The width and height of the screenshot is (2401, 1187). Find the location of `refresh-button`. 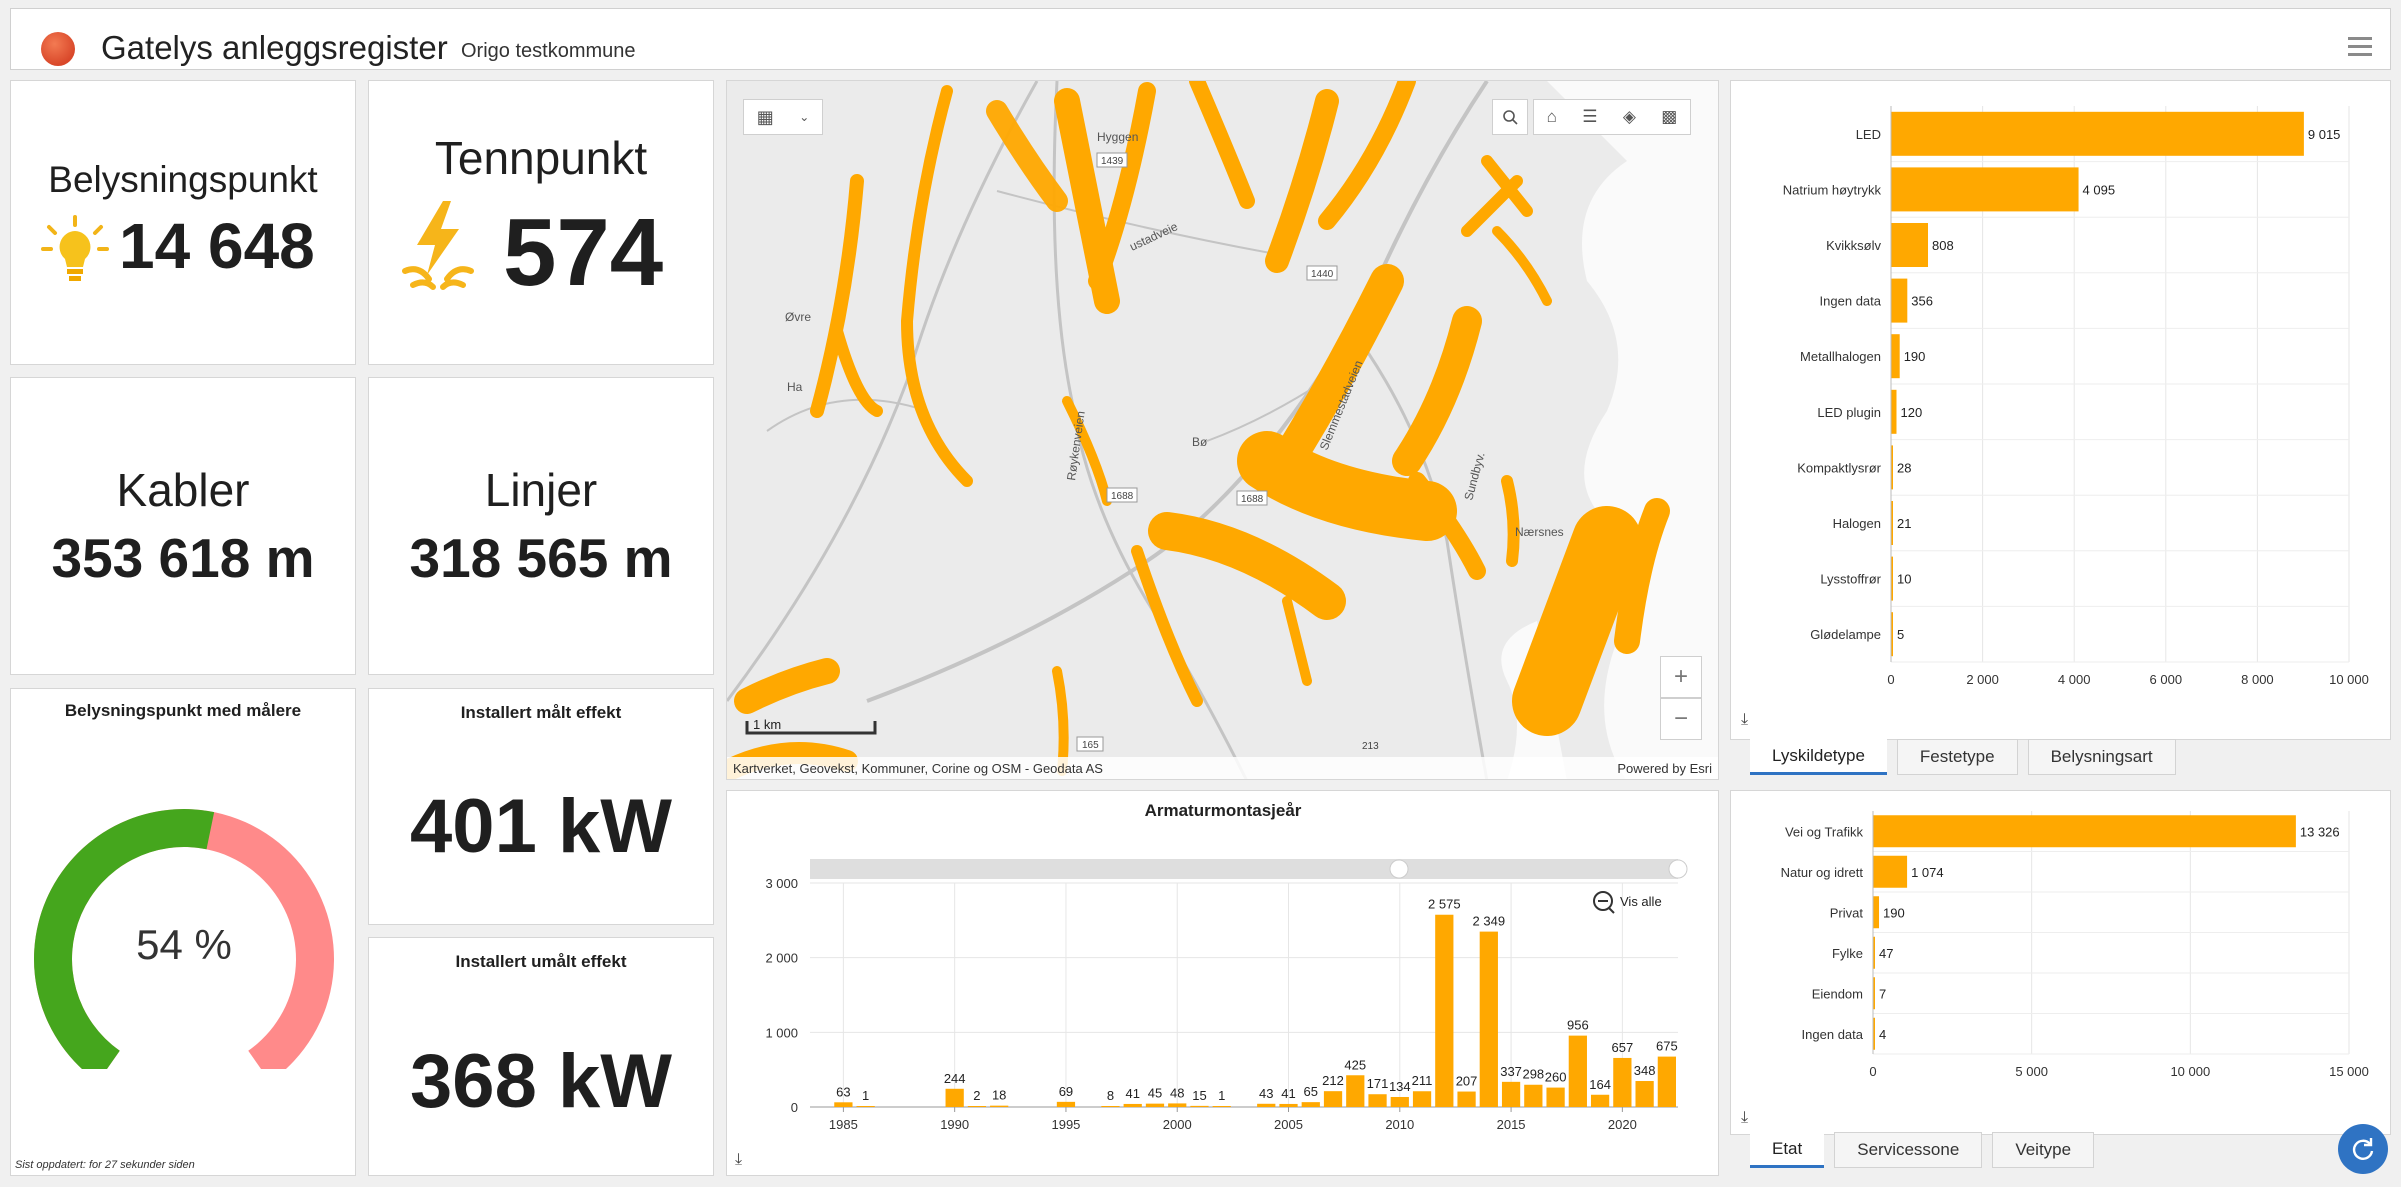

refresh-button is located at coordinates (2363, 1149).